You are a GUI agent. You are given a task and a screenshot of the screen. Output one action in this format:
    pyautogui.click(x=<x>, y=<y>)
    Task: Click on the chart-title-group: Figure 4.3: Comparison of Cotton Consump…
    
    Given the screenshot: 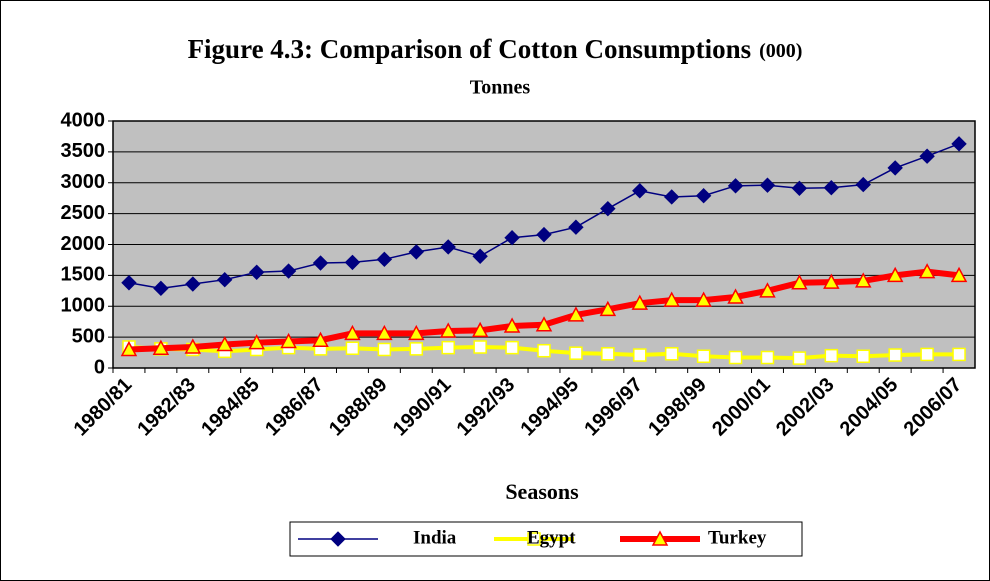 What is the action you would take?
    pyautogui.click(x=495, y=49)
    